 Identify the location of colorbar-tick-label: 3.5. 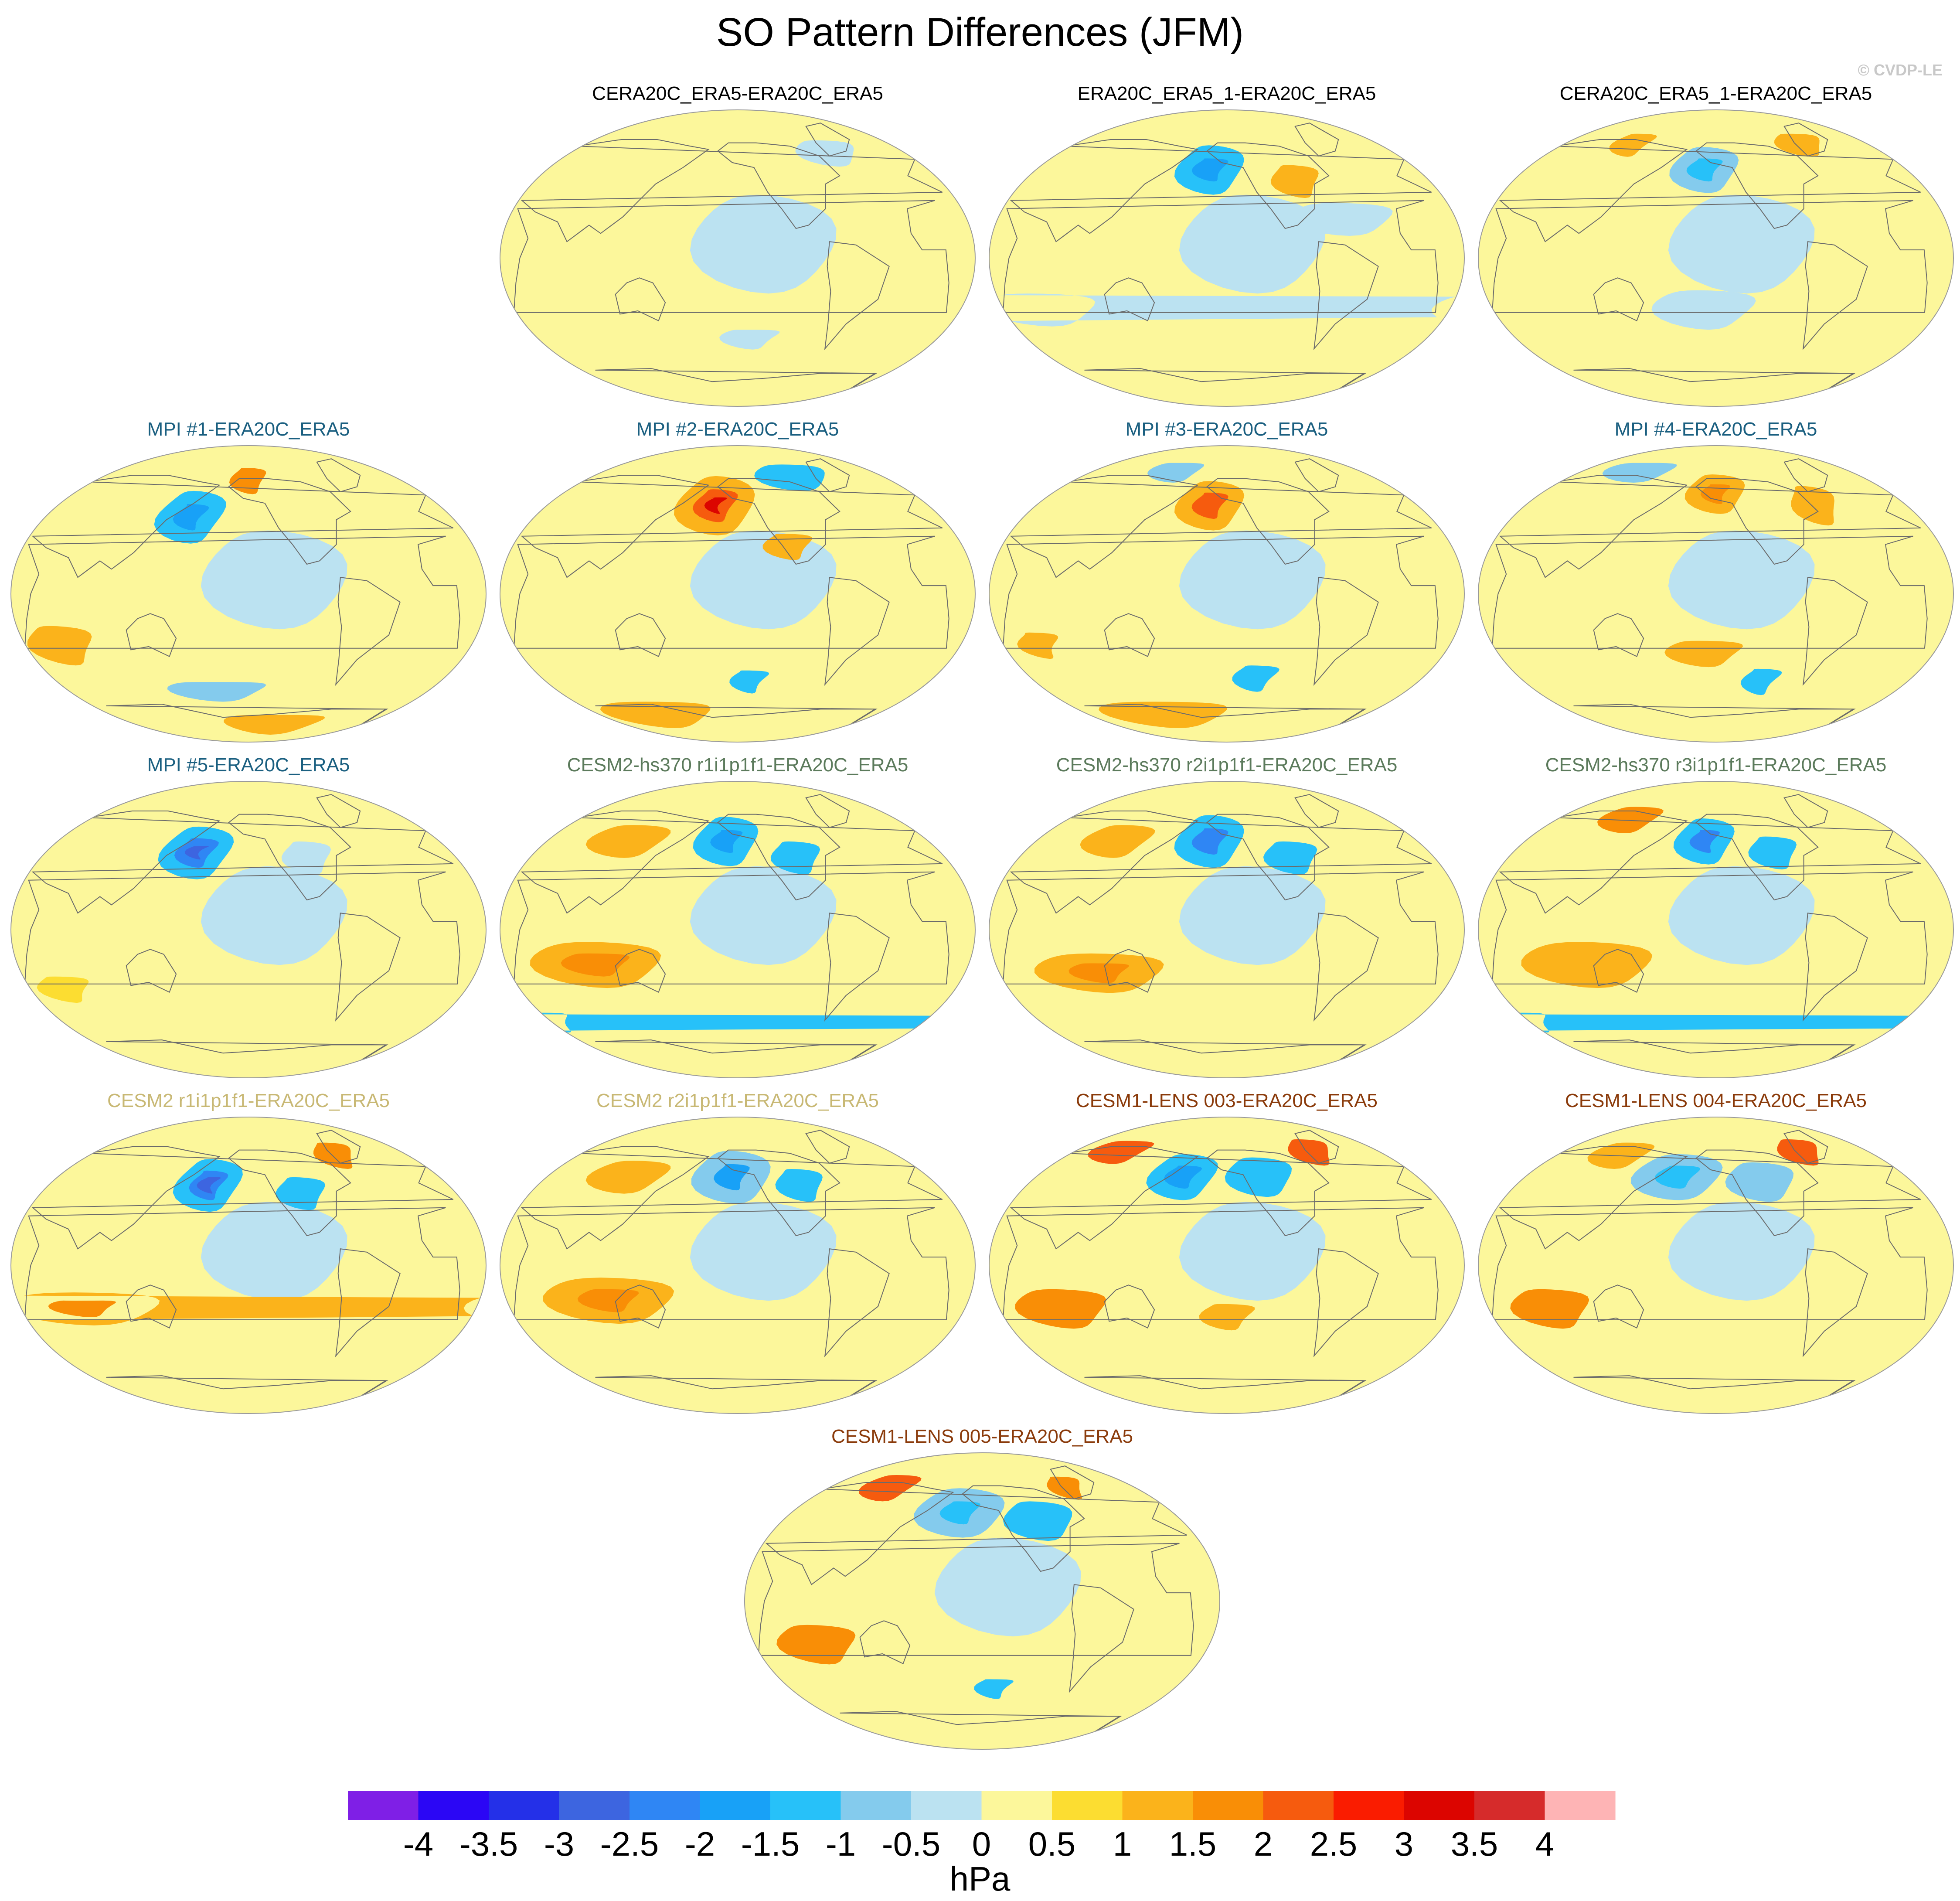
(1474, 1844).